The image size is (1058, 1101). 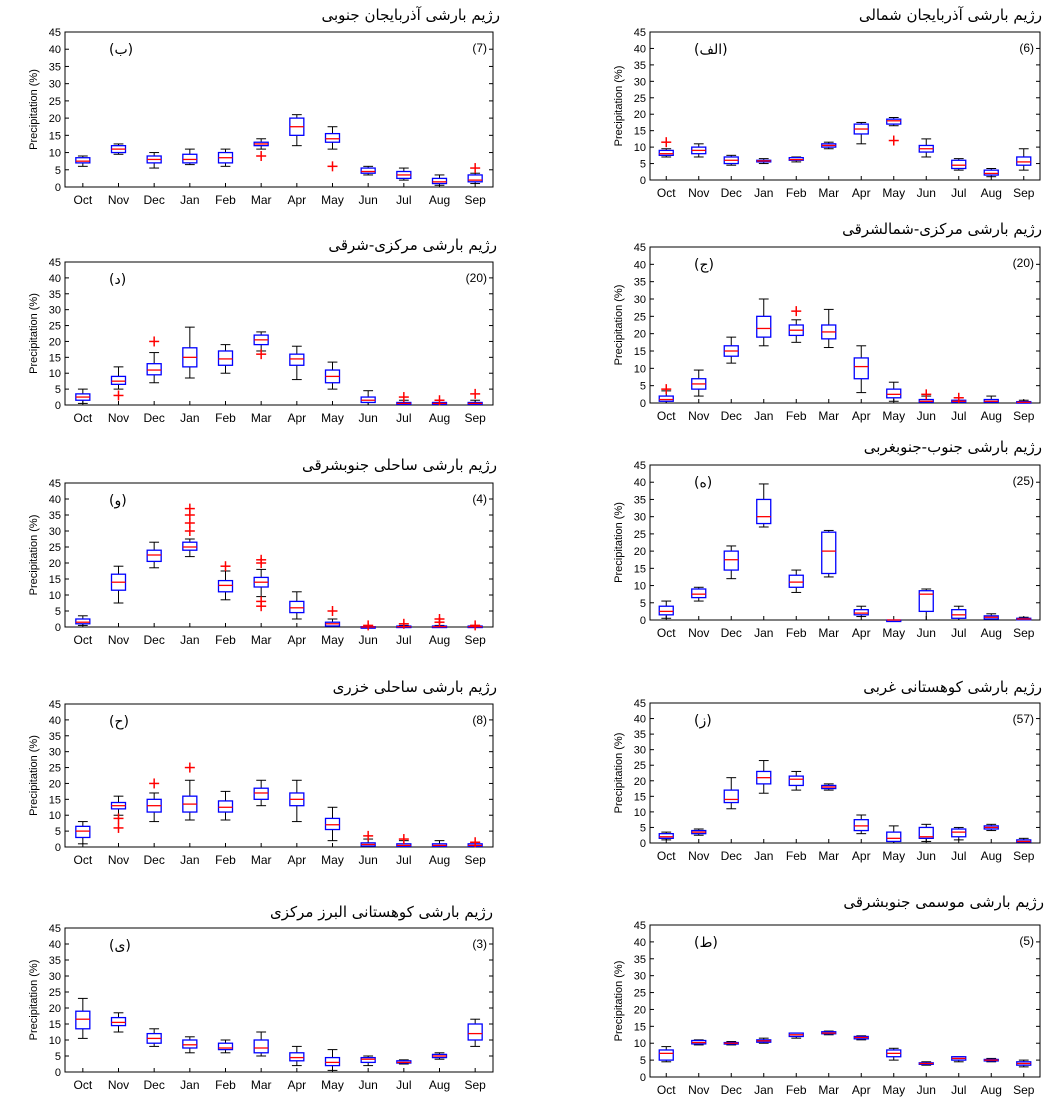 I want to click on panel-title: رژیم بارشی مرکزی-شرقی, so click(x=412, y=245).